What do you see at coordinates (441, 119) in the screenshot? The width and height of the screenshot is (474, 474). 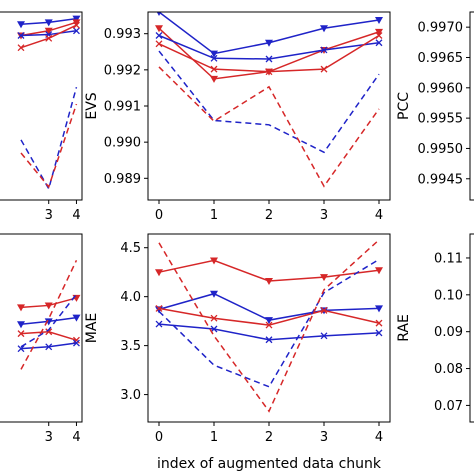 I see `y-tick-label: 0.9955` at bounding box center [441, 119].